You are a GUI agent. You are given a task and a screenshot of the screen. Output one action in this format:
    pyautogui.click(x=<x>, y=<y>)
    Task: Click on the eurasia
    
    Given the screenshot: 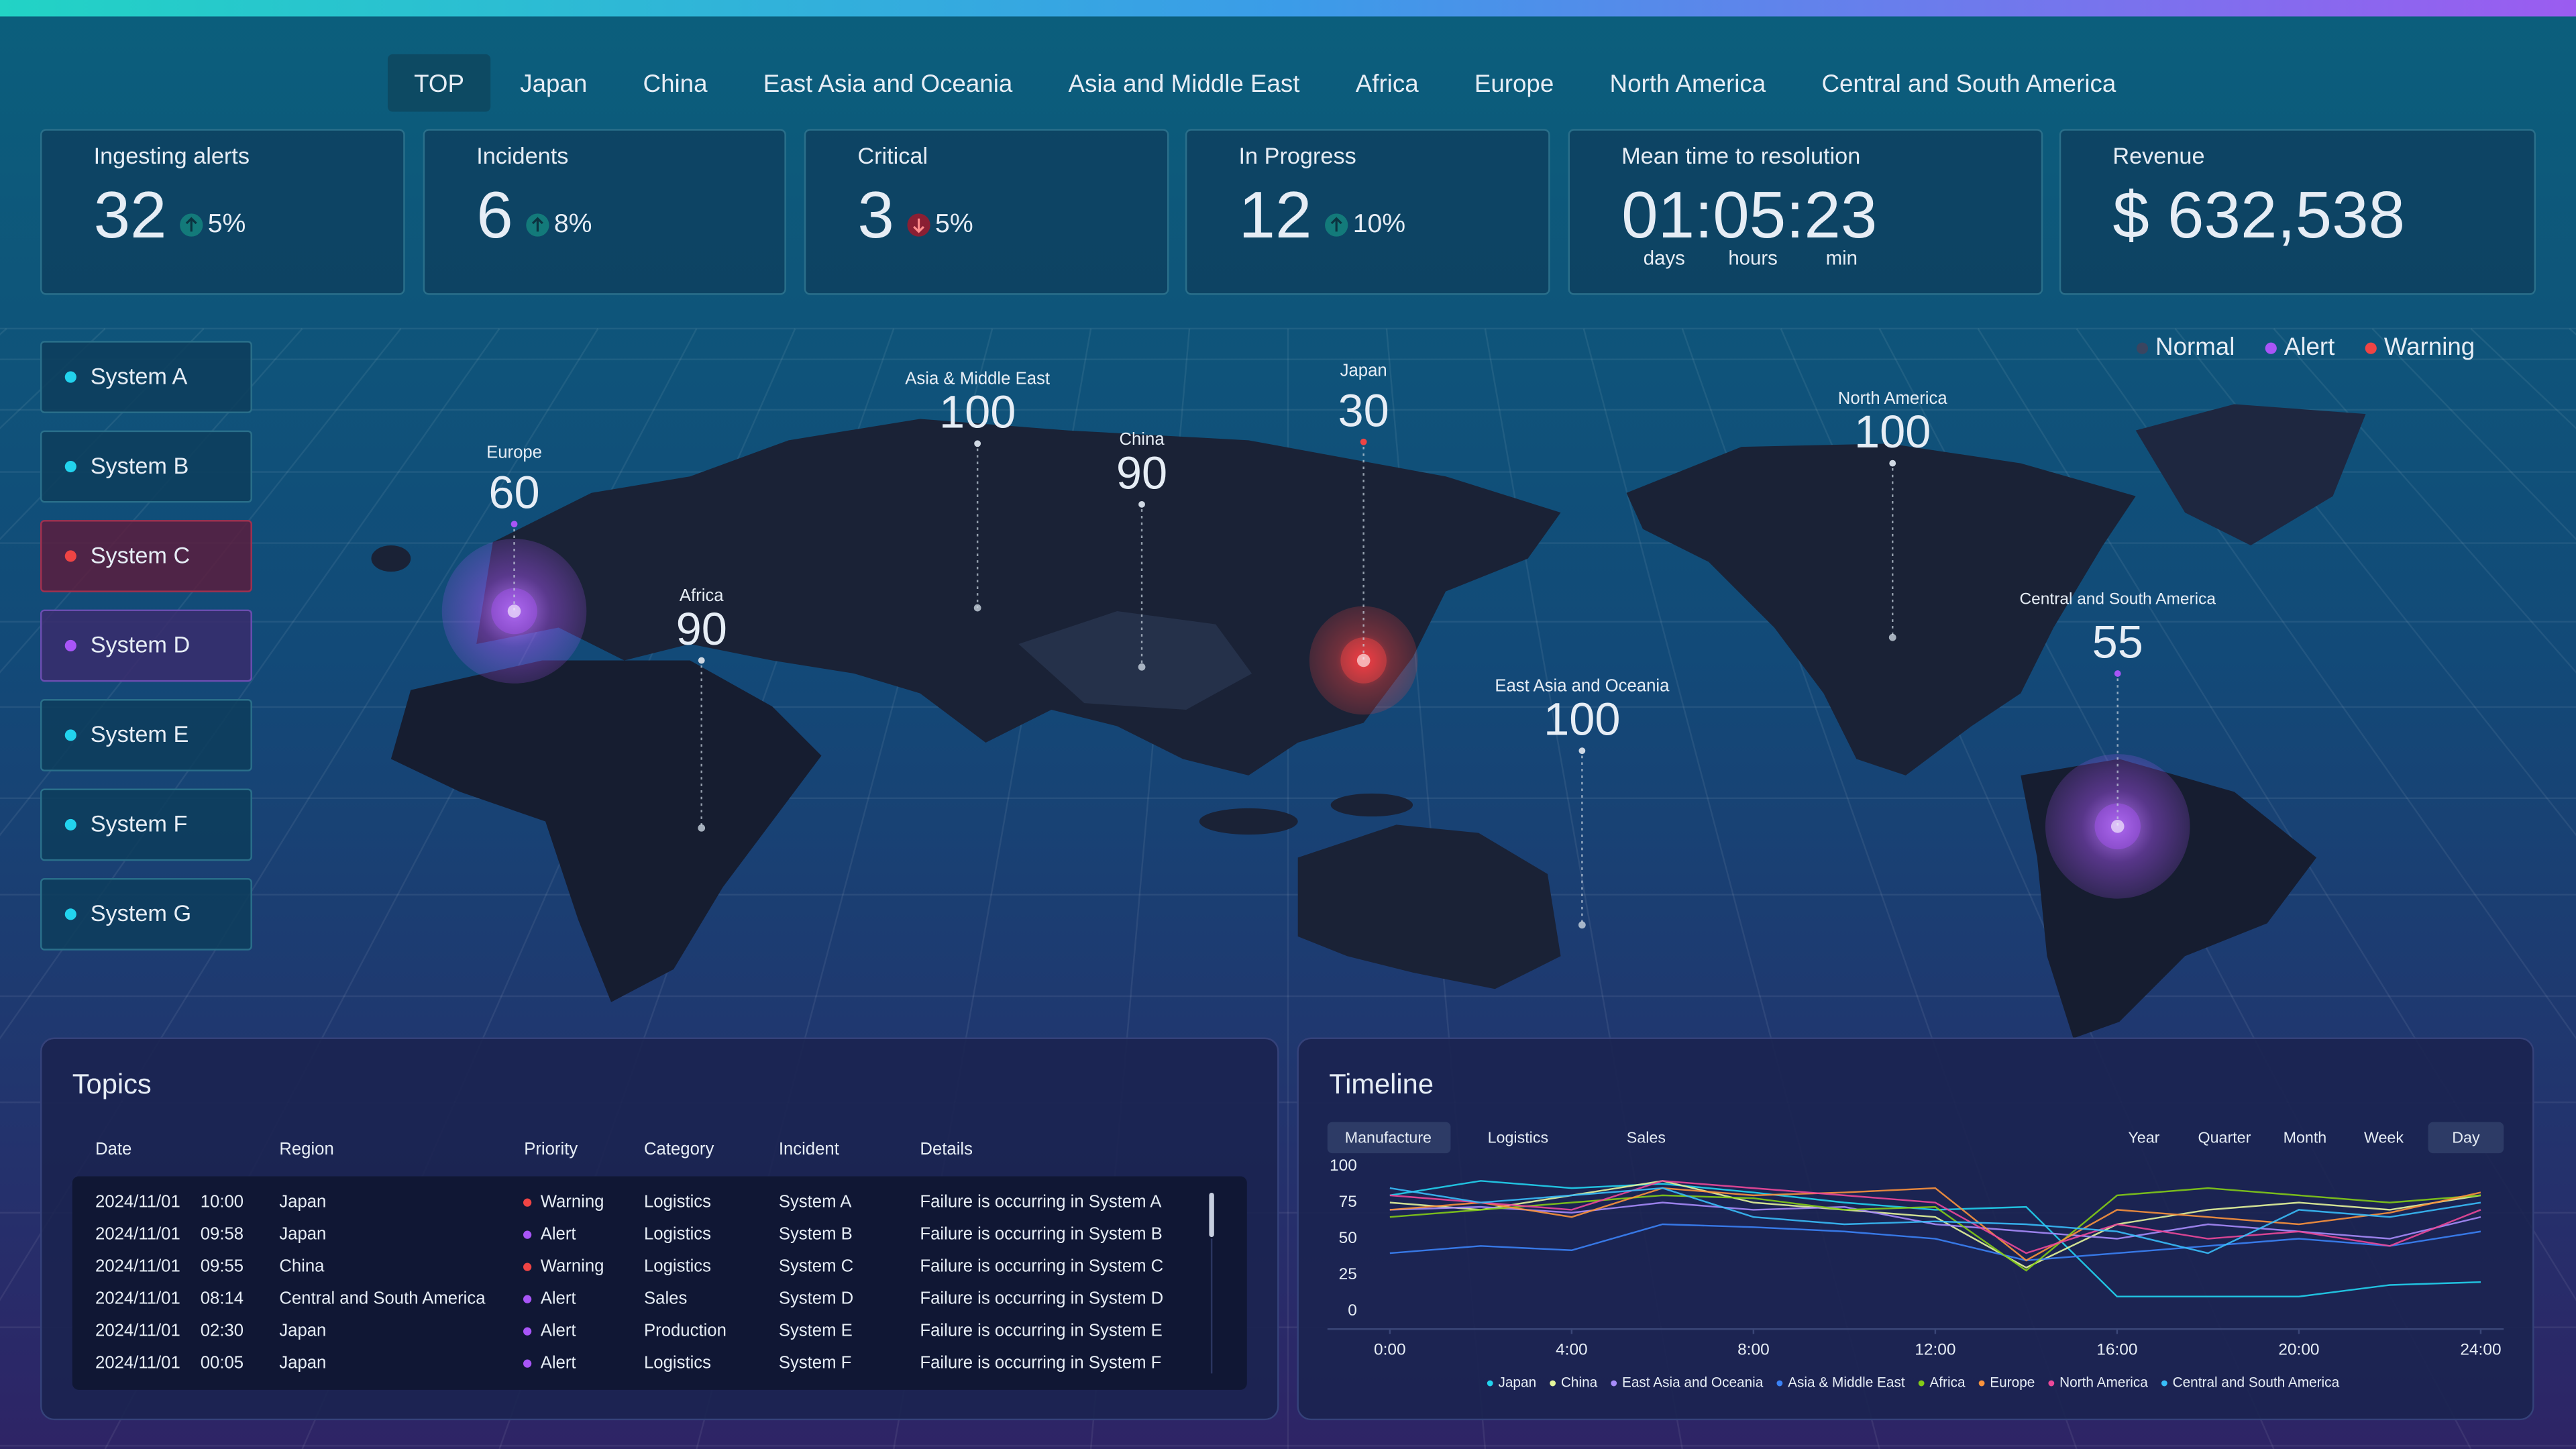 What is the action you would take?
    pyautogui.click(x=1018, y=597)
    